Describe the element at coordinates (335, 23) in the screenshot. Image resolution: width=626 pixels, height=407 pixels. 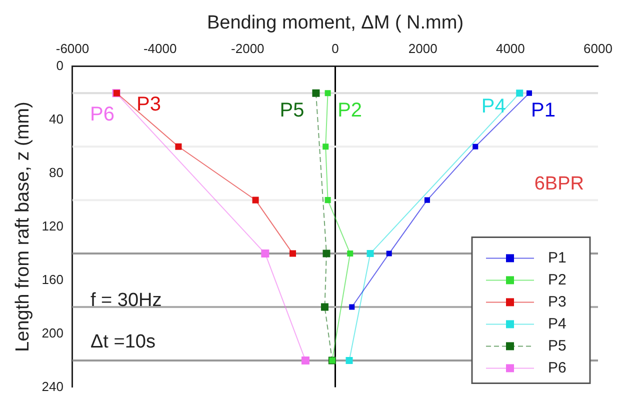
I see `x-axis-title: Bending moment, ΔM ( N.mm)` at that location.